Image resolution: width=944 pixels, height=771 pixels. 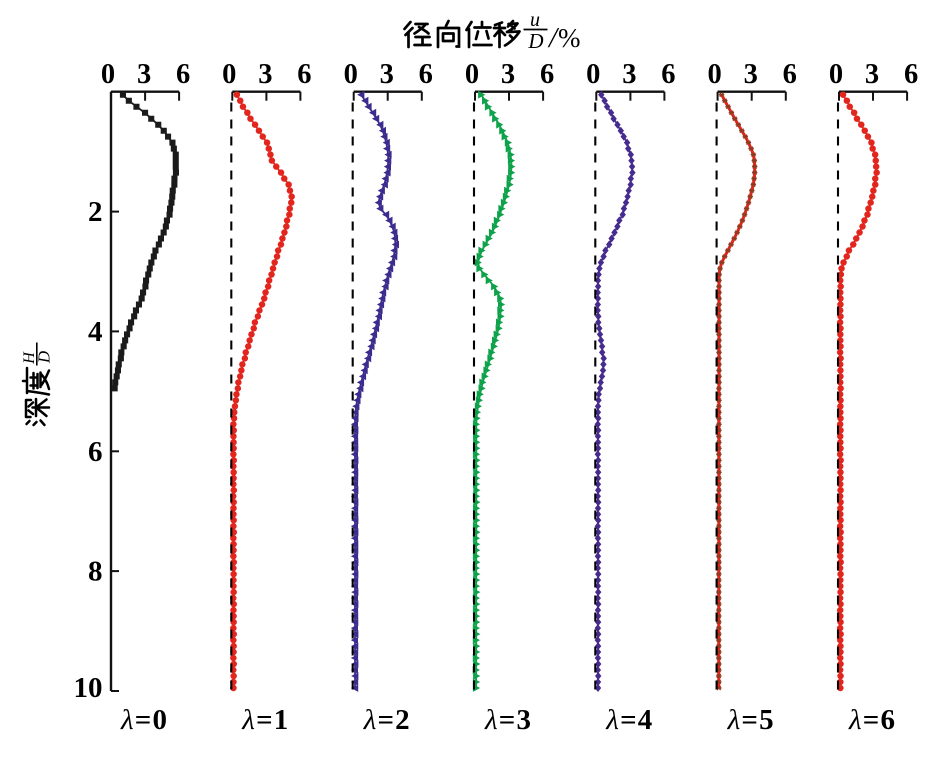 What do you see at coordinates (95, 572) in the screenshot?
I see `svg-text: 8` at bounding box center [95, 572].